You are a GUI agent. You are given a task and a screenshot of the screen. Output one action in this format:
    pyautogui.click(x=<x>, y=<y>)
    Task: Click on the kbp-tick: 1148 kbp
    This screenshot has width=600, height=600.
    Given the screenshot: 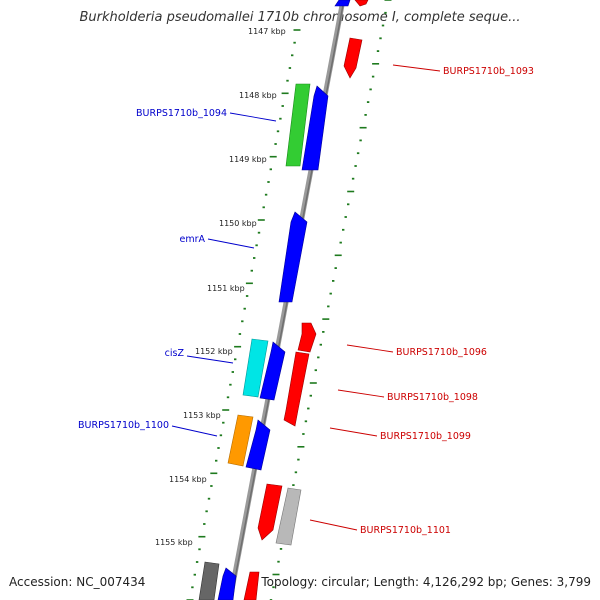 What is the action you would take?
    pyautogui.click(x=258, y=95)
    